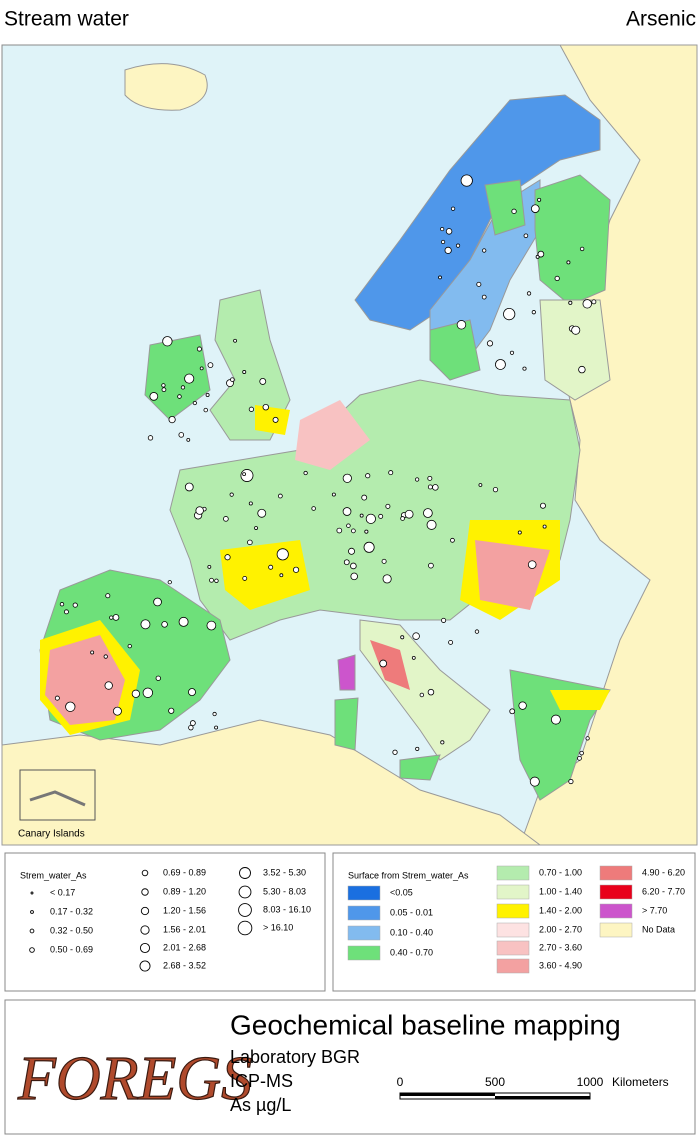  I want to click on surface-legend-label: 4.90 - 6.20, so click(663, 872).